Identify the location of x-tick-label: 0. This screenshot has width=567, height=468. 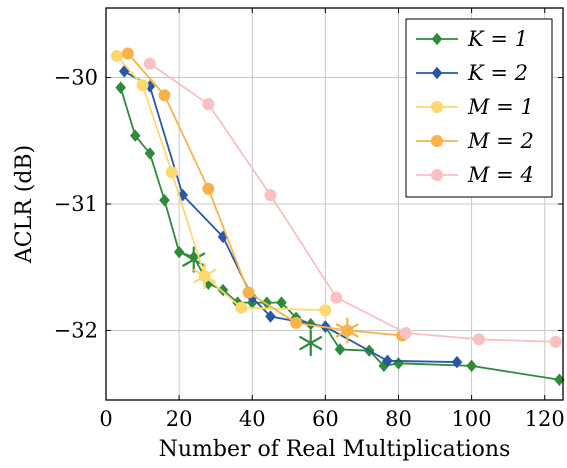
(105, 419).